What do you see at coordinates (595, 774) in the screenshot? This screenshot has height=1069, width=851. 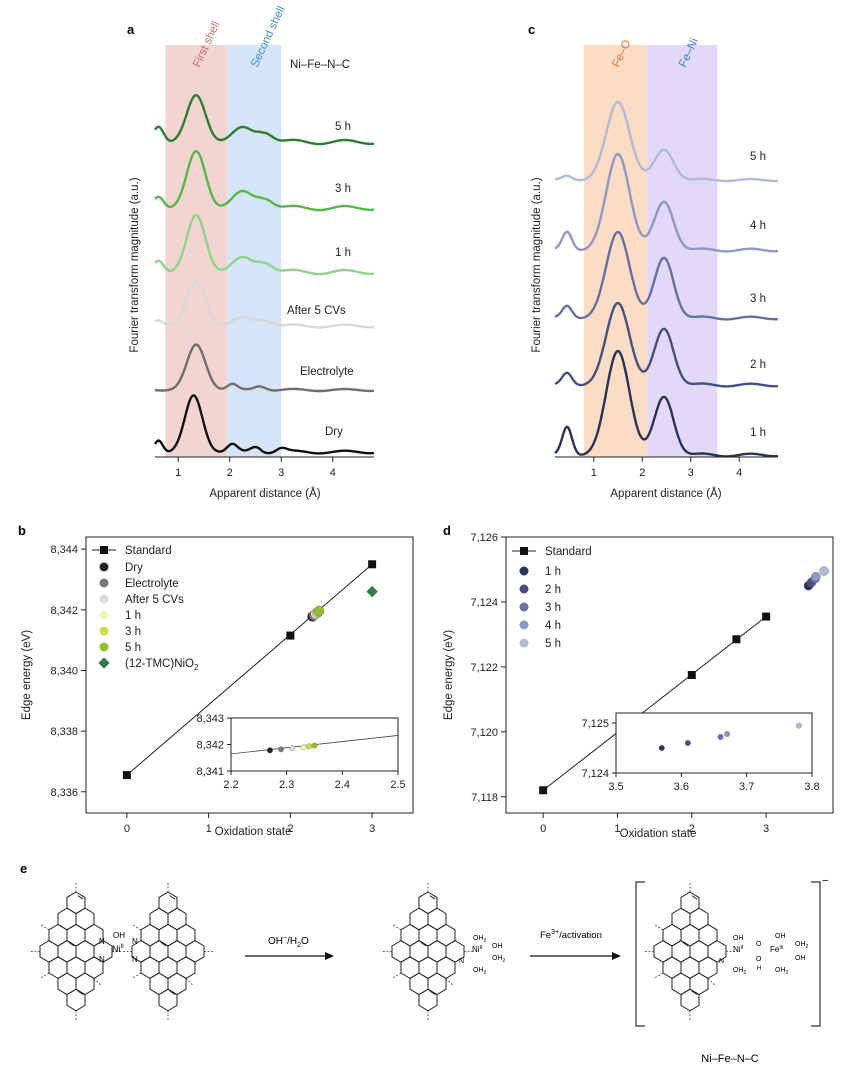 I see `inset-y-tick-label: 7,124` at bounding box center [595, 774].